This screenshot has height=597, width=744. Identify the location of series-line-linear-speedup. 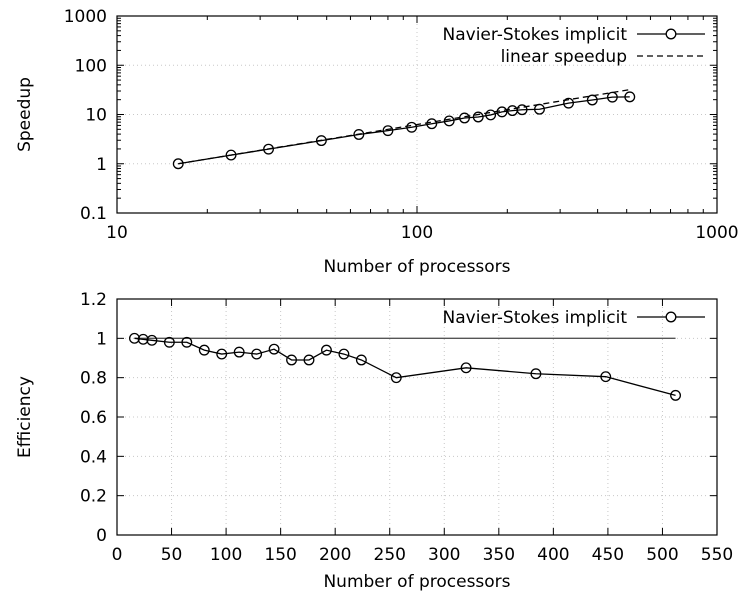
(404, 126).